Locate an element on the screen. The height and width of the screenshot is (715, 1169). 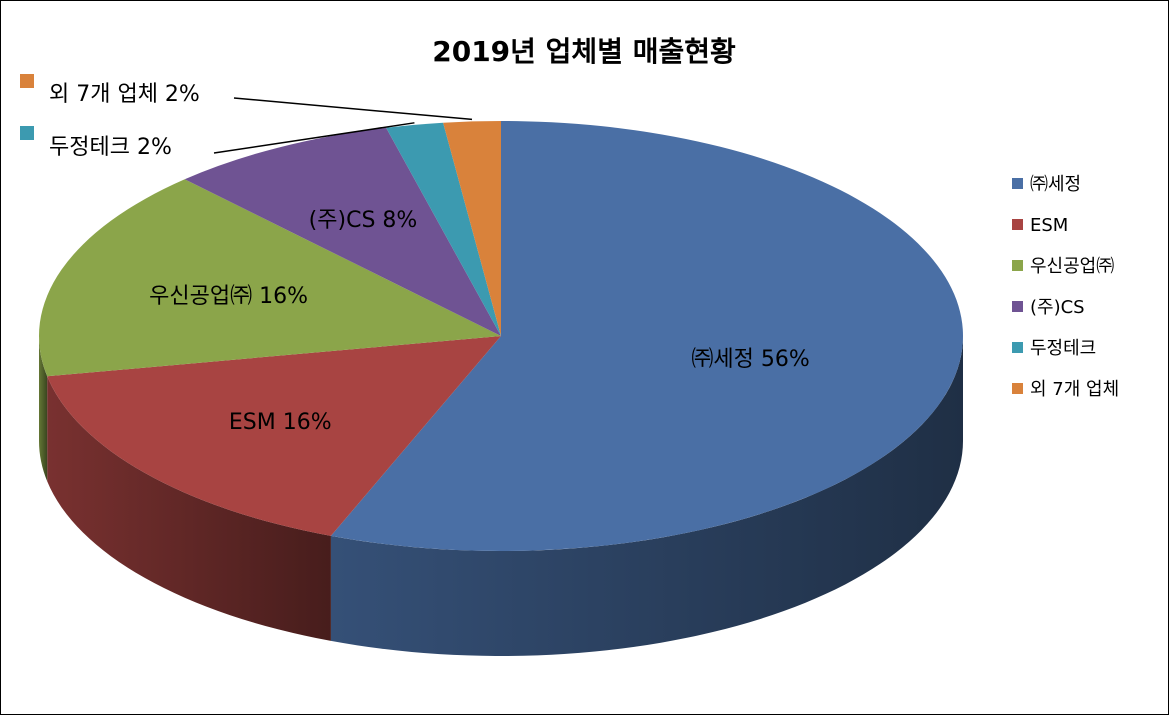
legend-item-1: ㈜세정 is located at coordinates (1055, 184).